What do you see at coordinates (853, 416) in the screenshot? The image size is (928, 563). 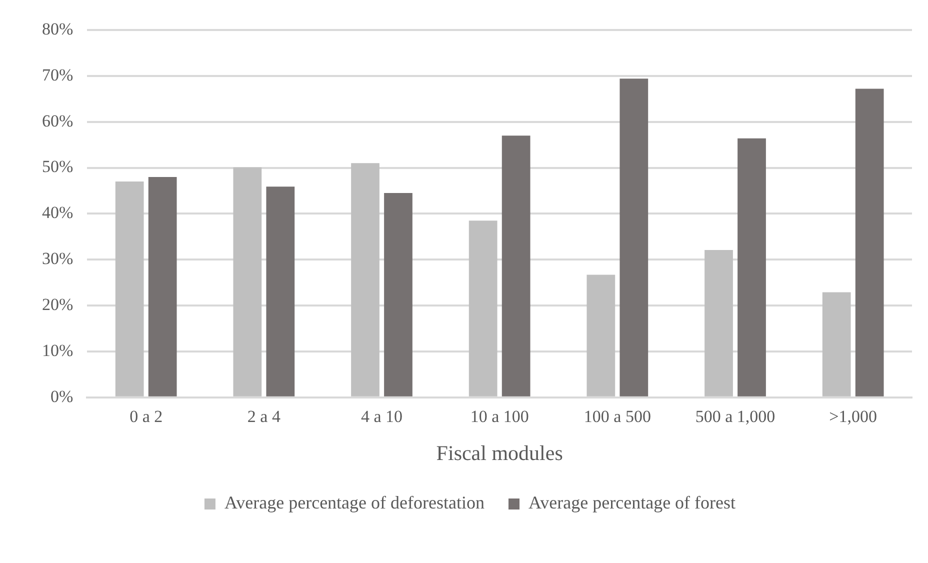 I see `x-tick-label: >1,000` at bounding box center [853, 416].